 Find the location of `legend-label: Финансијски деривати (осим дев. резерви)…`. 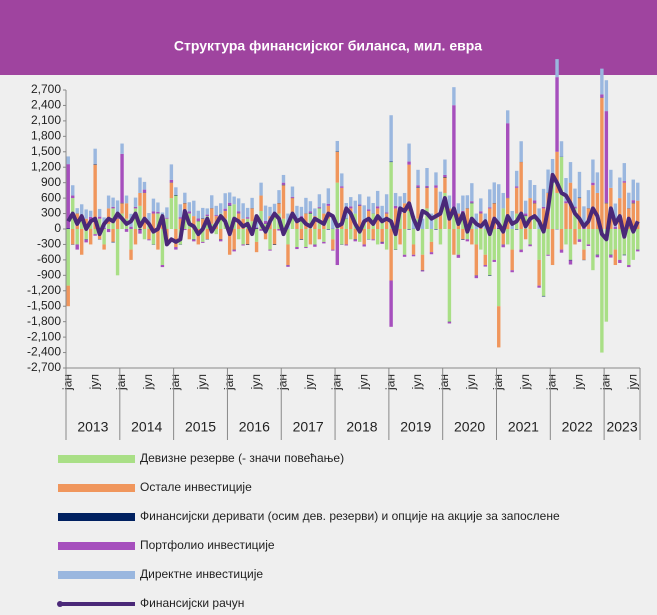

legend-label: Финансијски деривати (осим дев. резерви)… is located at coordinates (350, 516).